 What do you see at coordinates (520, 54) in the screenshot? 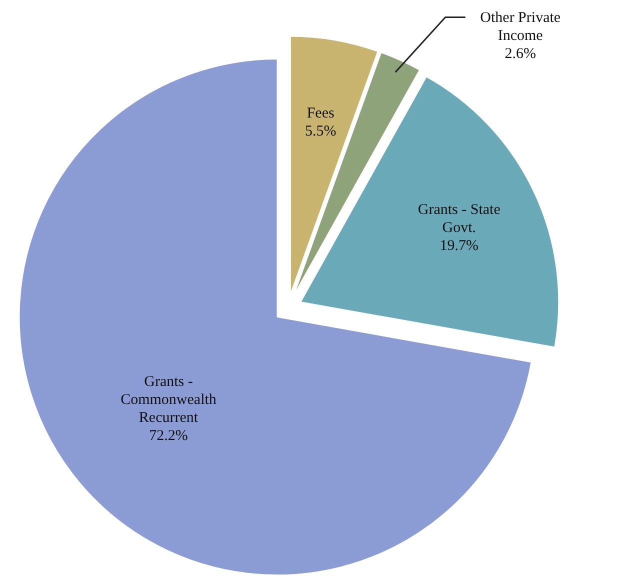
I see `data-label: 2.6%` at bounding box center [520, 54].